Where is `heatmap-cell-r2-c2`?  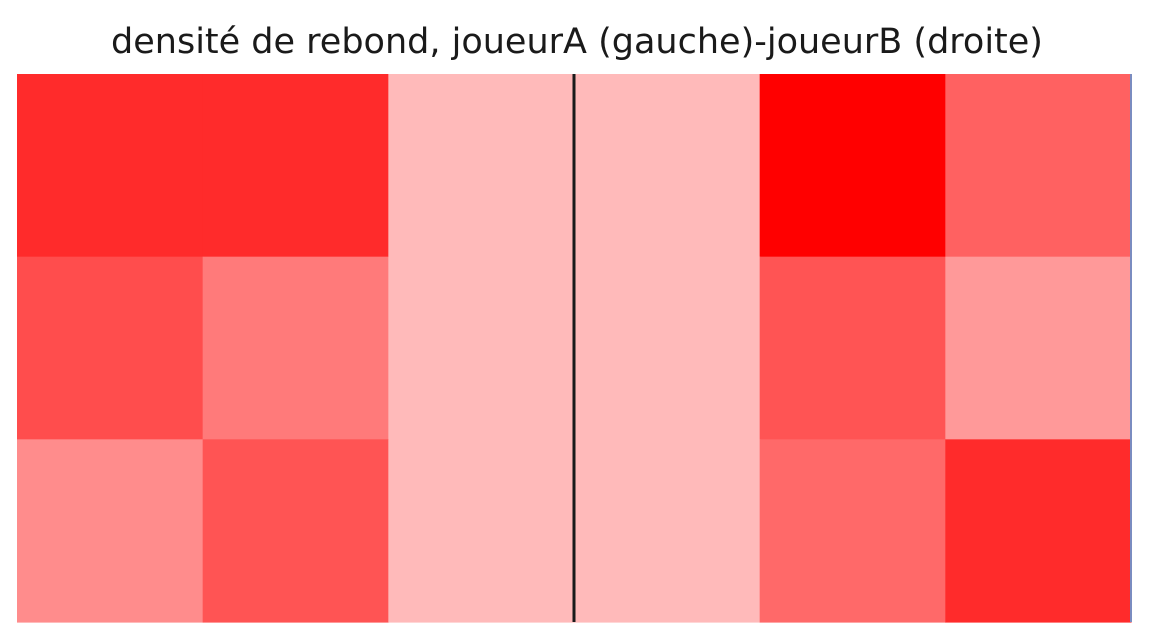
heatmap-cell-r2-c2 is located at coordinates (481, 530).